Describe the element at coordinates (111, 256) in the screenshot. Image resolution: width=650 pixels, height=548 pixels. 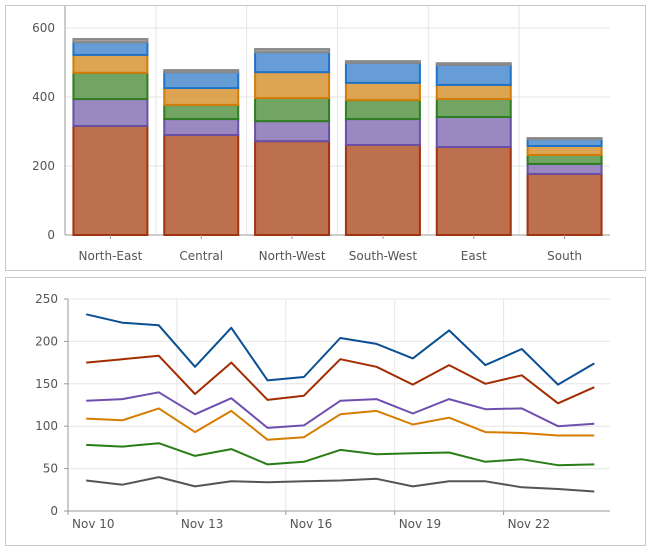
I see `x-tick-label: North-East` at that location.